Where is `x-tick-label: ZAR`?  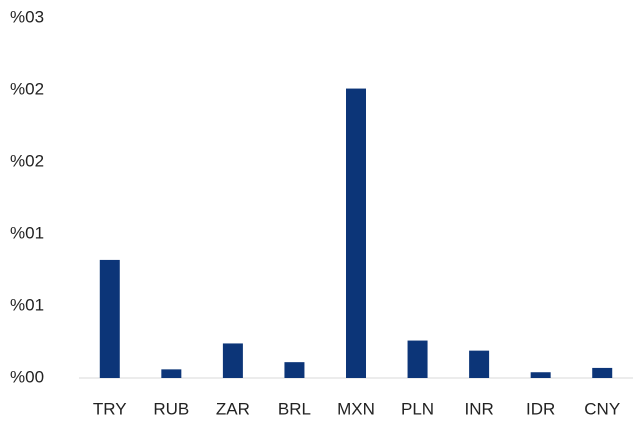 x-tick-label: ZAR is located at coordinates (233, 408).